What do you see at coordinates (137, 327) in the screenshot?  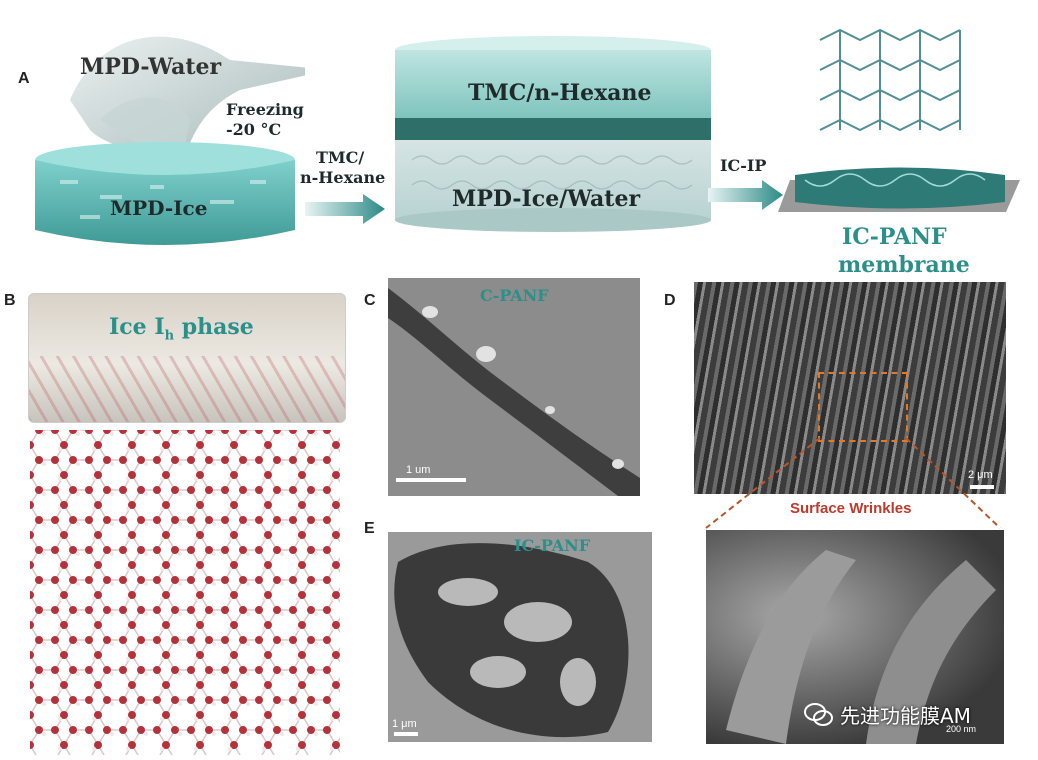 I see `ice-phase-main: Ice I` at bounding box center [137, 327].